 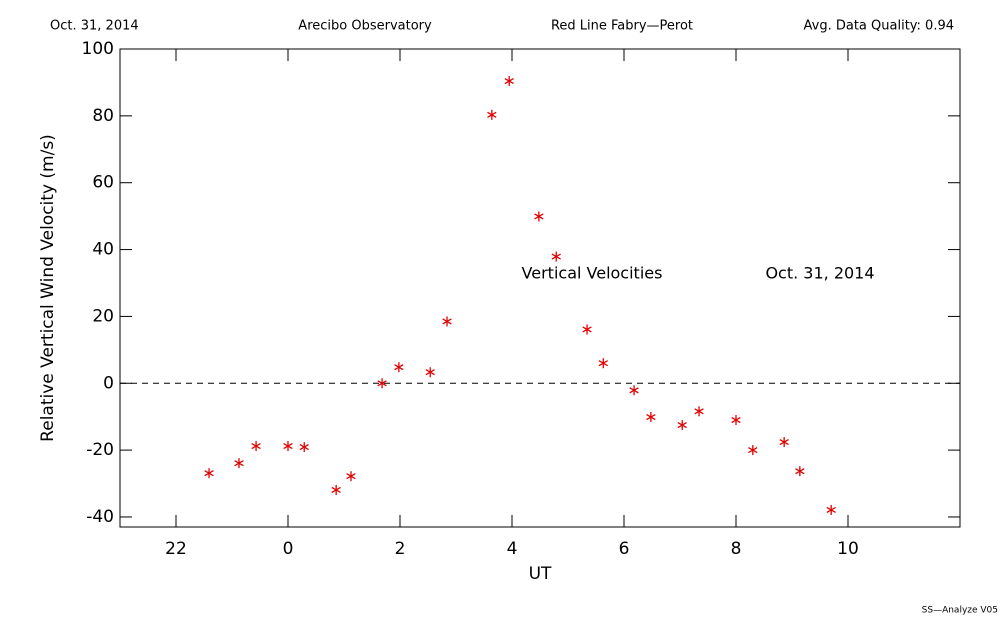 What do you see at coordinates (176, 549) in the screenshot?
I see `x-tick-label: 22` at bounding box center [176, 549].